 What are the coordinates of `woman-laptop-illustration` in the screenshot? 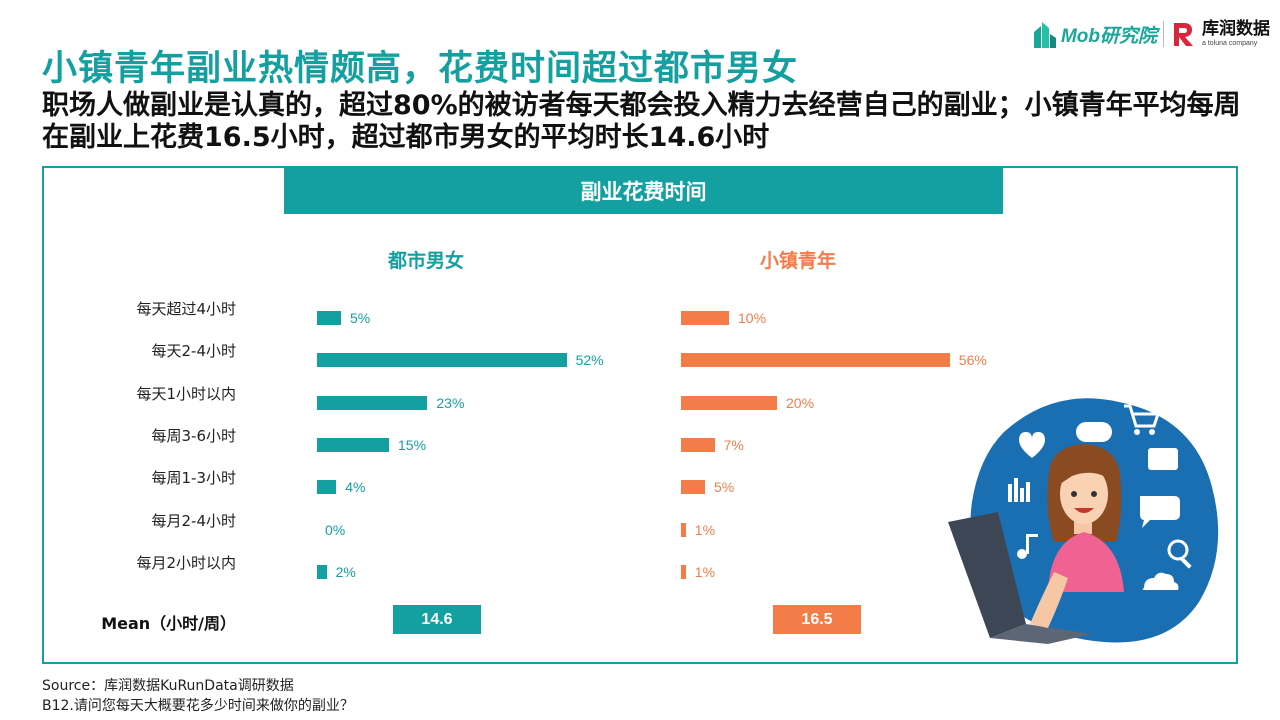 It's located at (1083, 521).